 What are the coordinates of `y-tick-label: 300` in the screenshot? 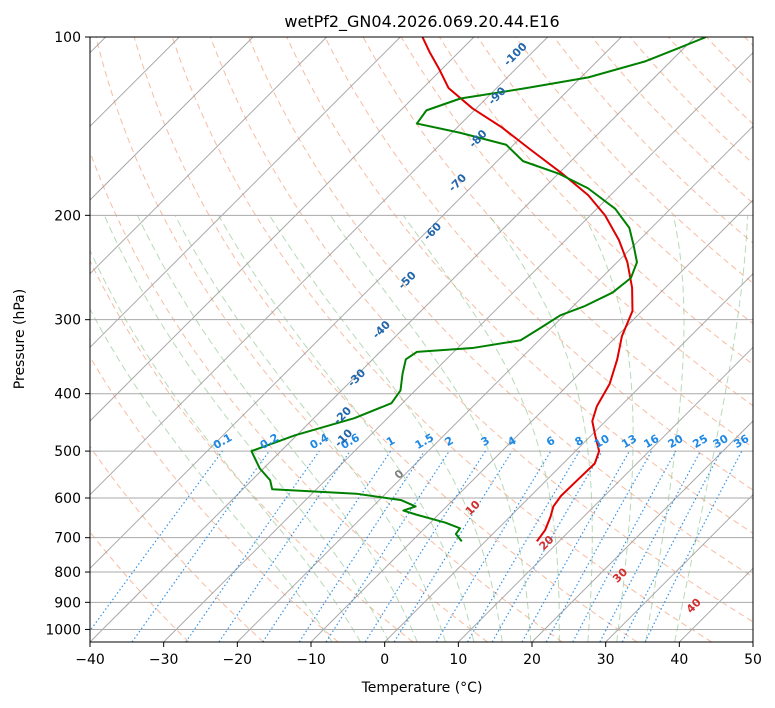 It's located at (67, 321).